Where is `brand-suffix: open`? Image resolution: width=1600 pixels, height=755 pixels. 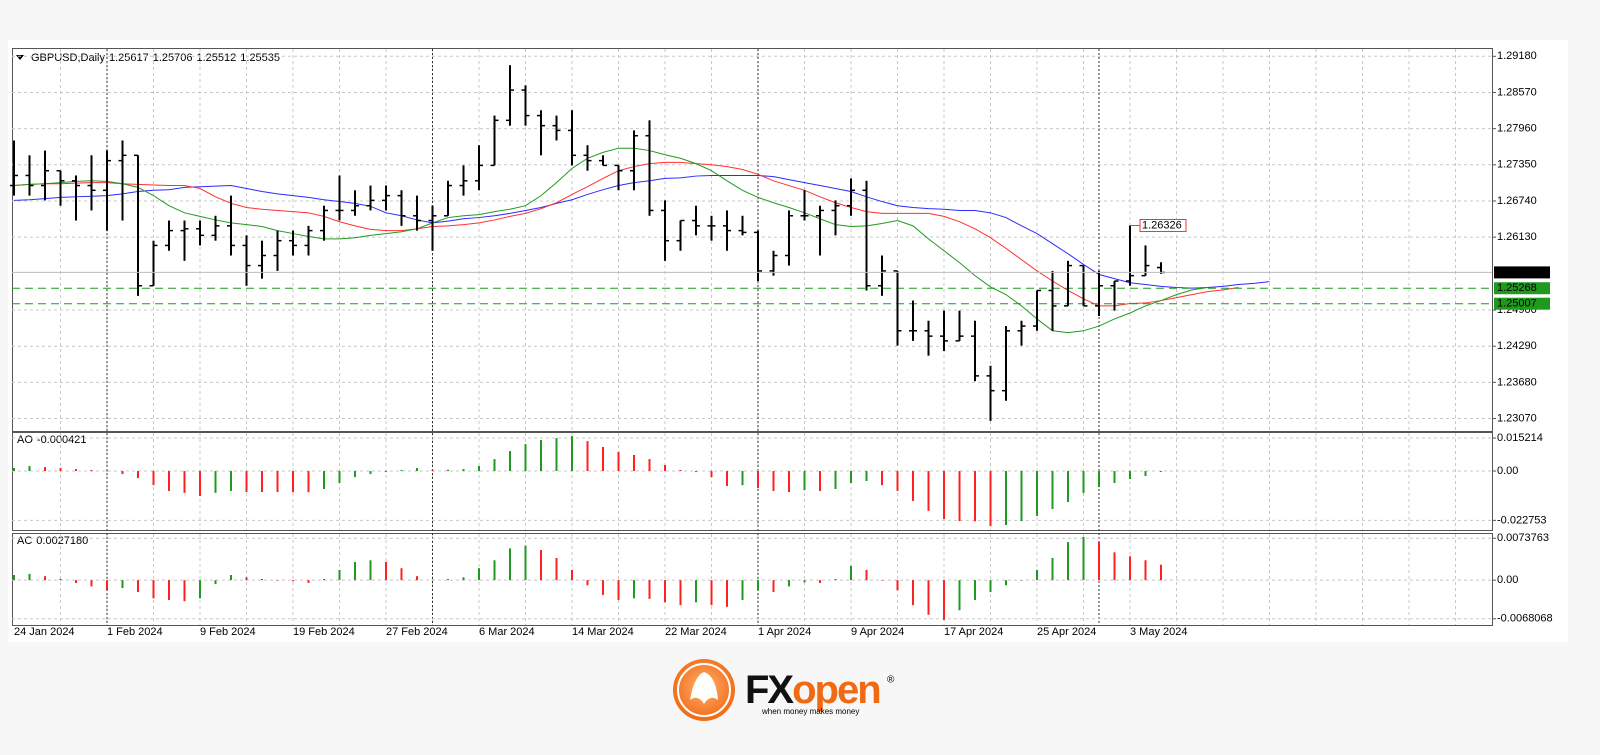 brand-suffix: open is located at coordinates (836, 690).